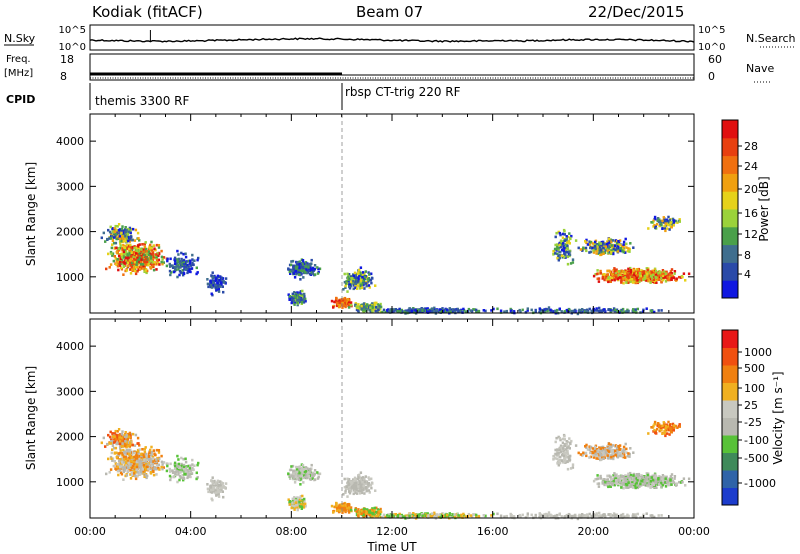 Image resolution: width=800 pixels, height=554 pixels. What do you see at coordinates (142, 101) in the screenshot?
I see `cpid-program-1: themis 3300 RF` at bounding box center [142, 101].